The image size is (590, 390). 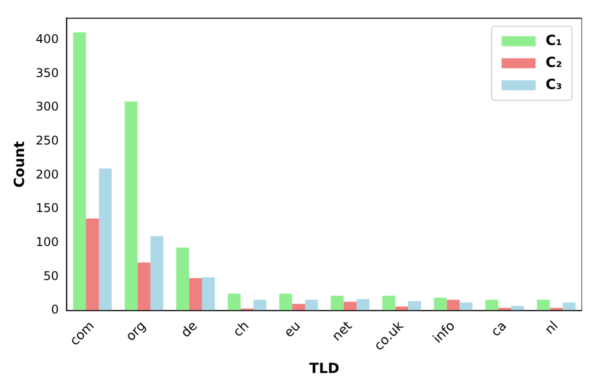 What do you see at coordinates (343, 331) in the screenshot?
I see `x-tick-label: net` at bounding box center [343, 331].